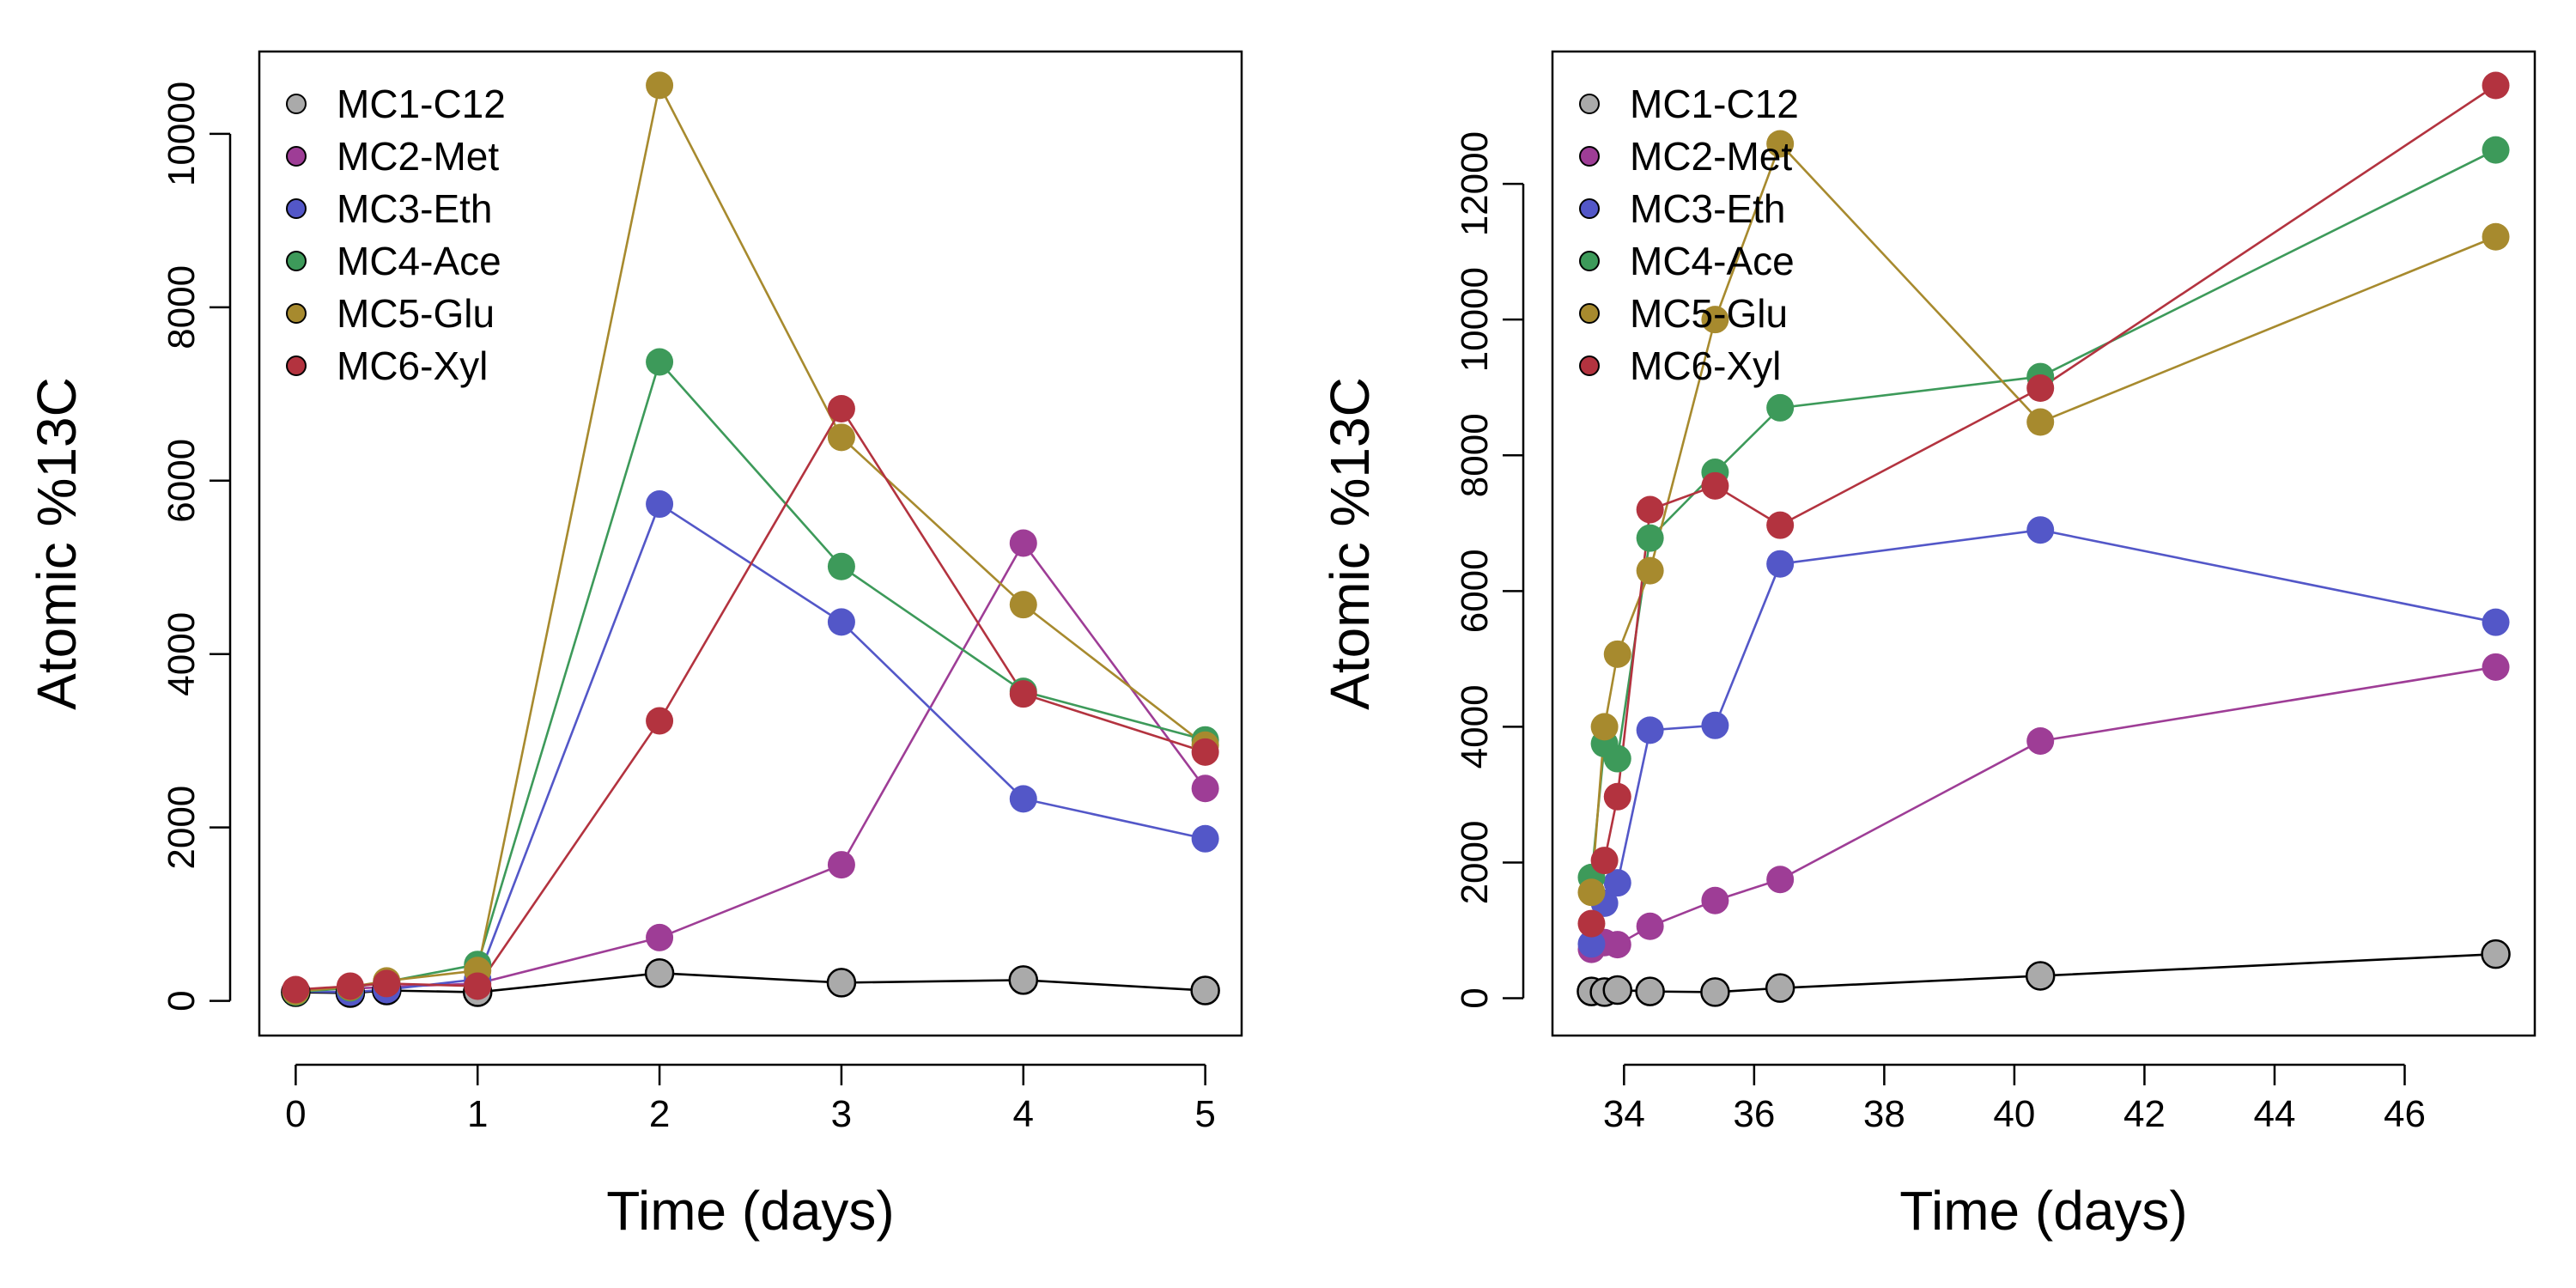 The height and width of the screenshot is (1288, 2576). What do you see at coordinates (1475, 726) in the screenshot?
I see `y-tick-label: 4000` at bounding box center [1475, 726].